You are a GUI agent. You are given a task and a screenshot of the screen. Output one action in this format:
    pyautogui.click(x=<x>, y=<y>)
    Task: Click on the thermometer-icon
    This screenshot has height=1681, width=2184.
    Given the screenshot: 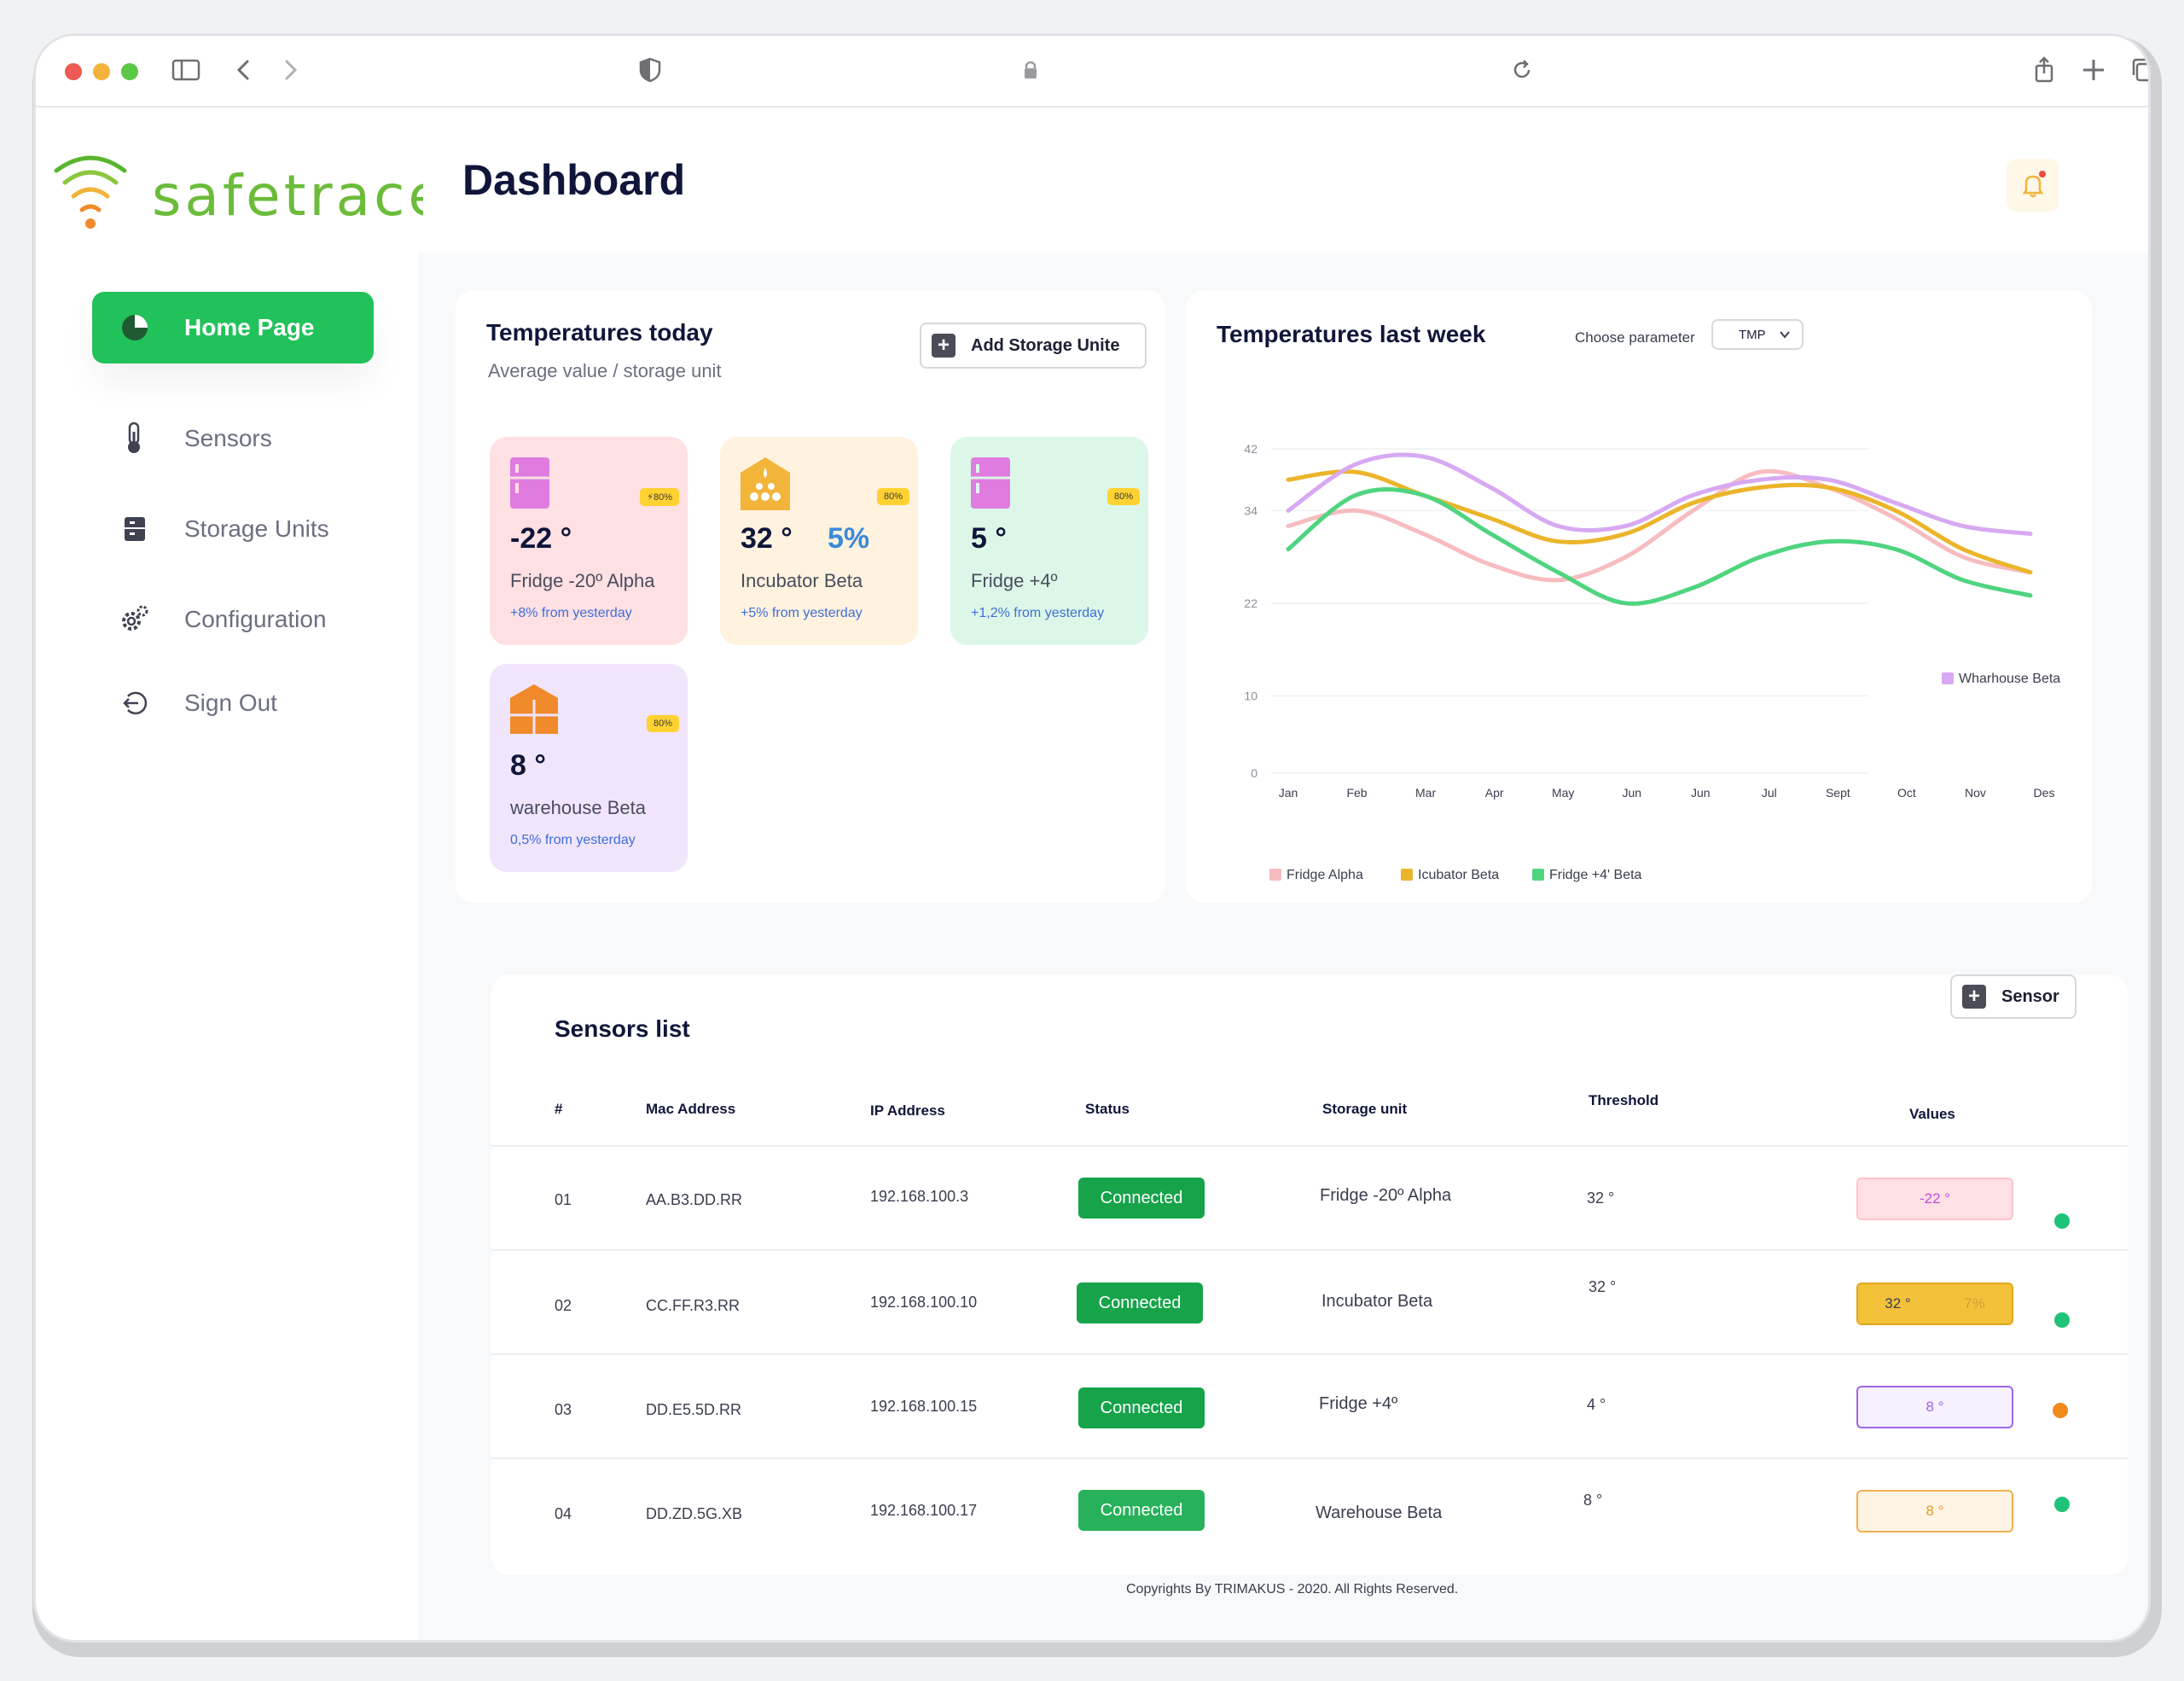 What is the action you would take?
    pyautogui.click(x=135, y=439)
    